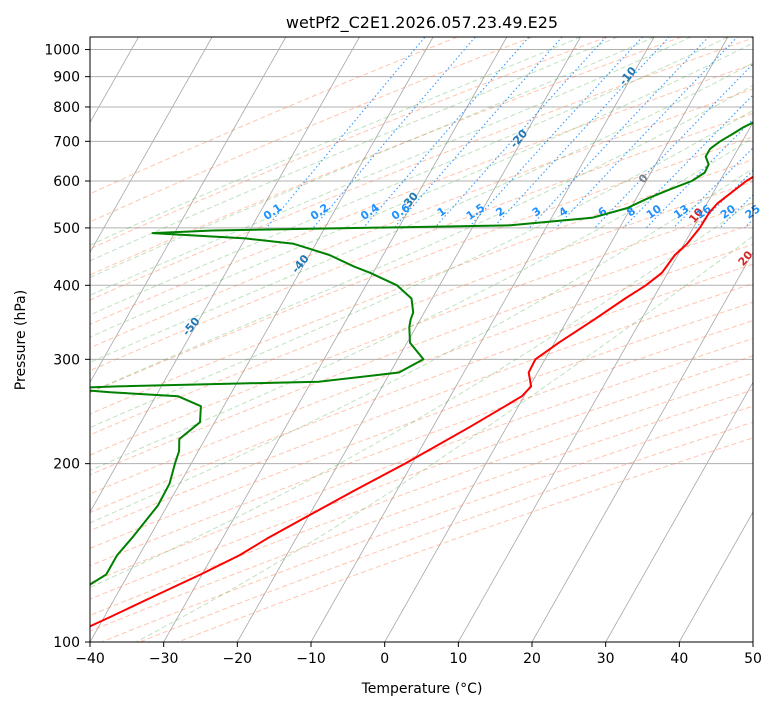 The height and width of the screenshot is (712, 775). What do you see at coordinates (537, 211) in the screenshot?
I see `mixing-ratio-label: 3` at bounding box center [537, 211].